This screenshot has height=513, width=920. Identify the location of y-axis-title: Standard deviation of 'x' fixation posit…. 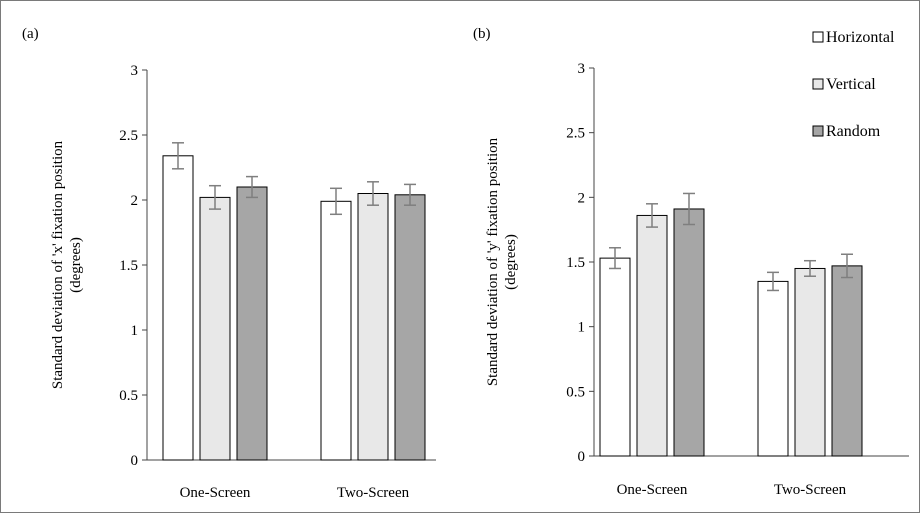
(58, 264).